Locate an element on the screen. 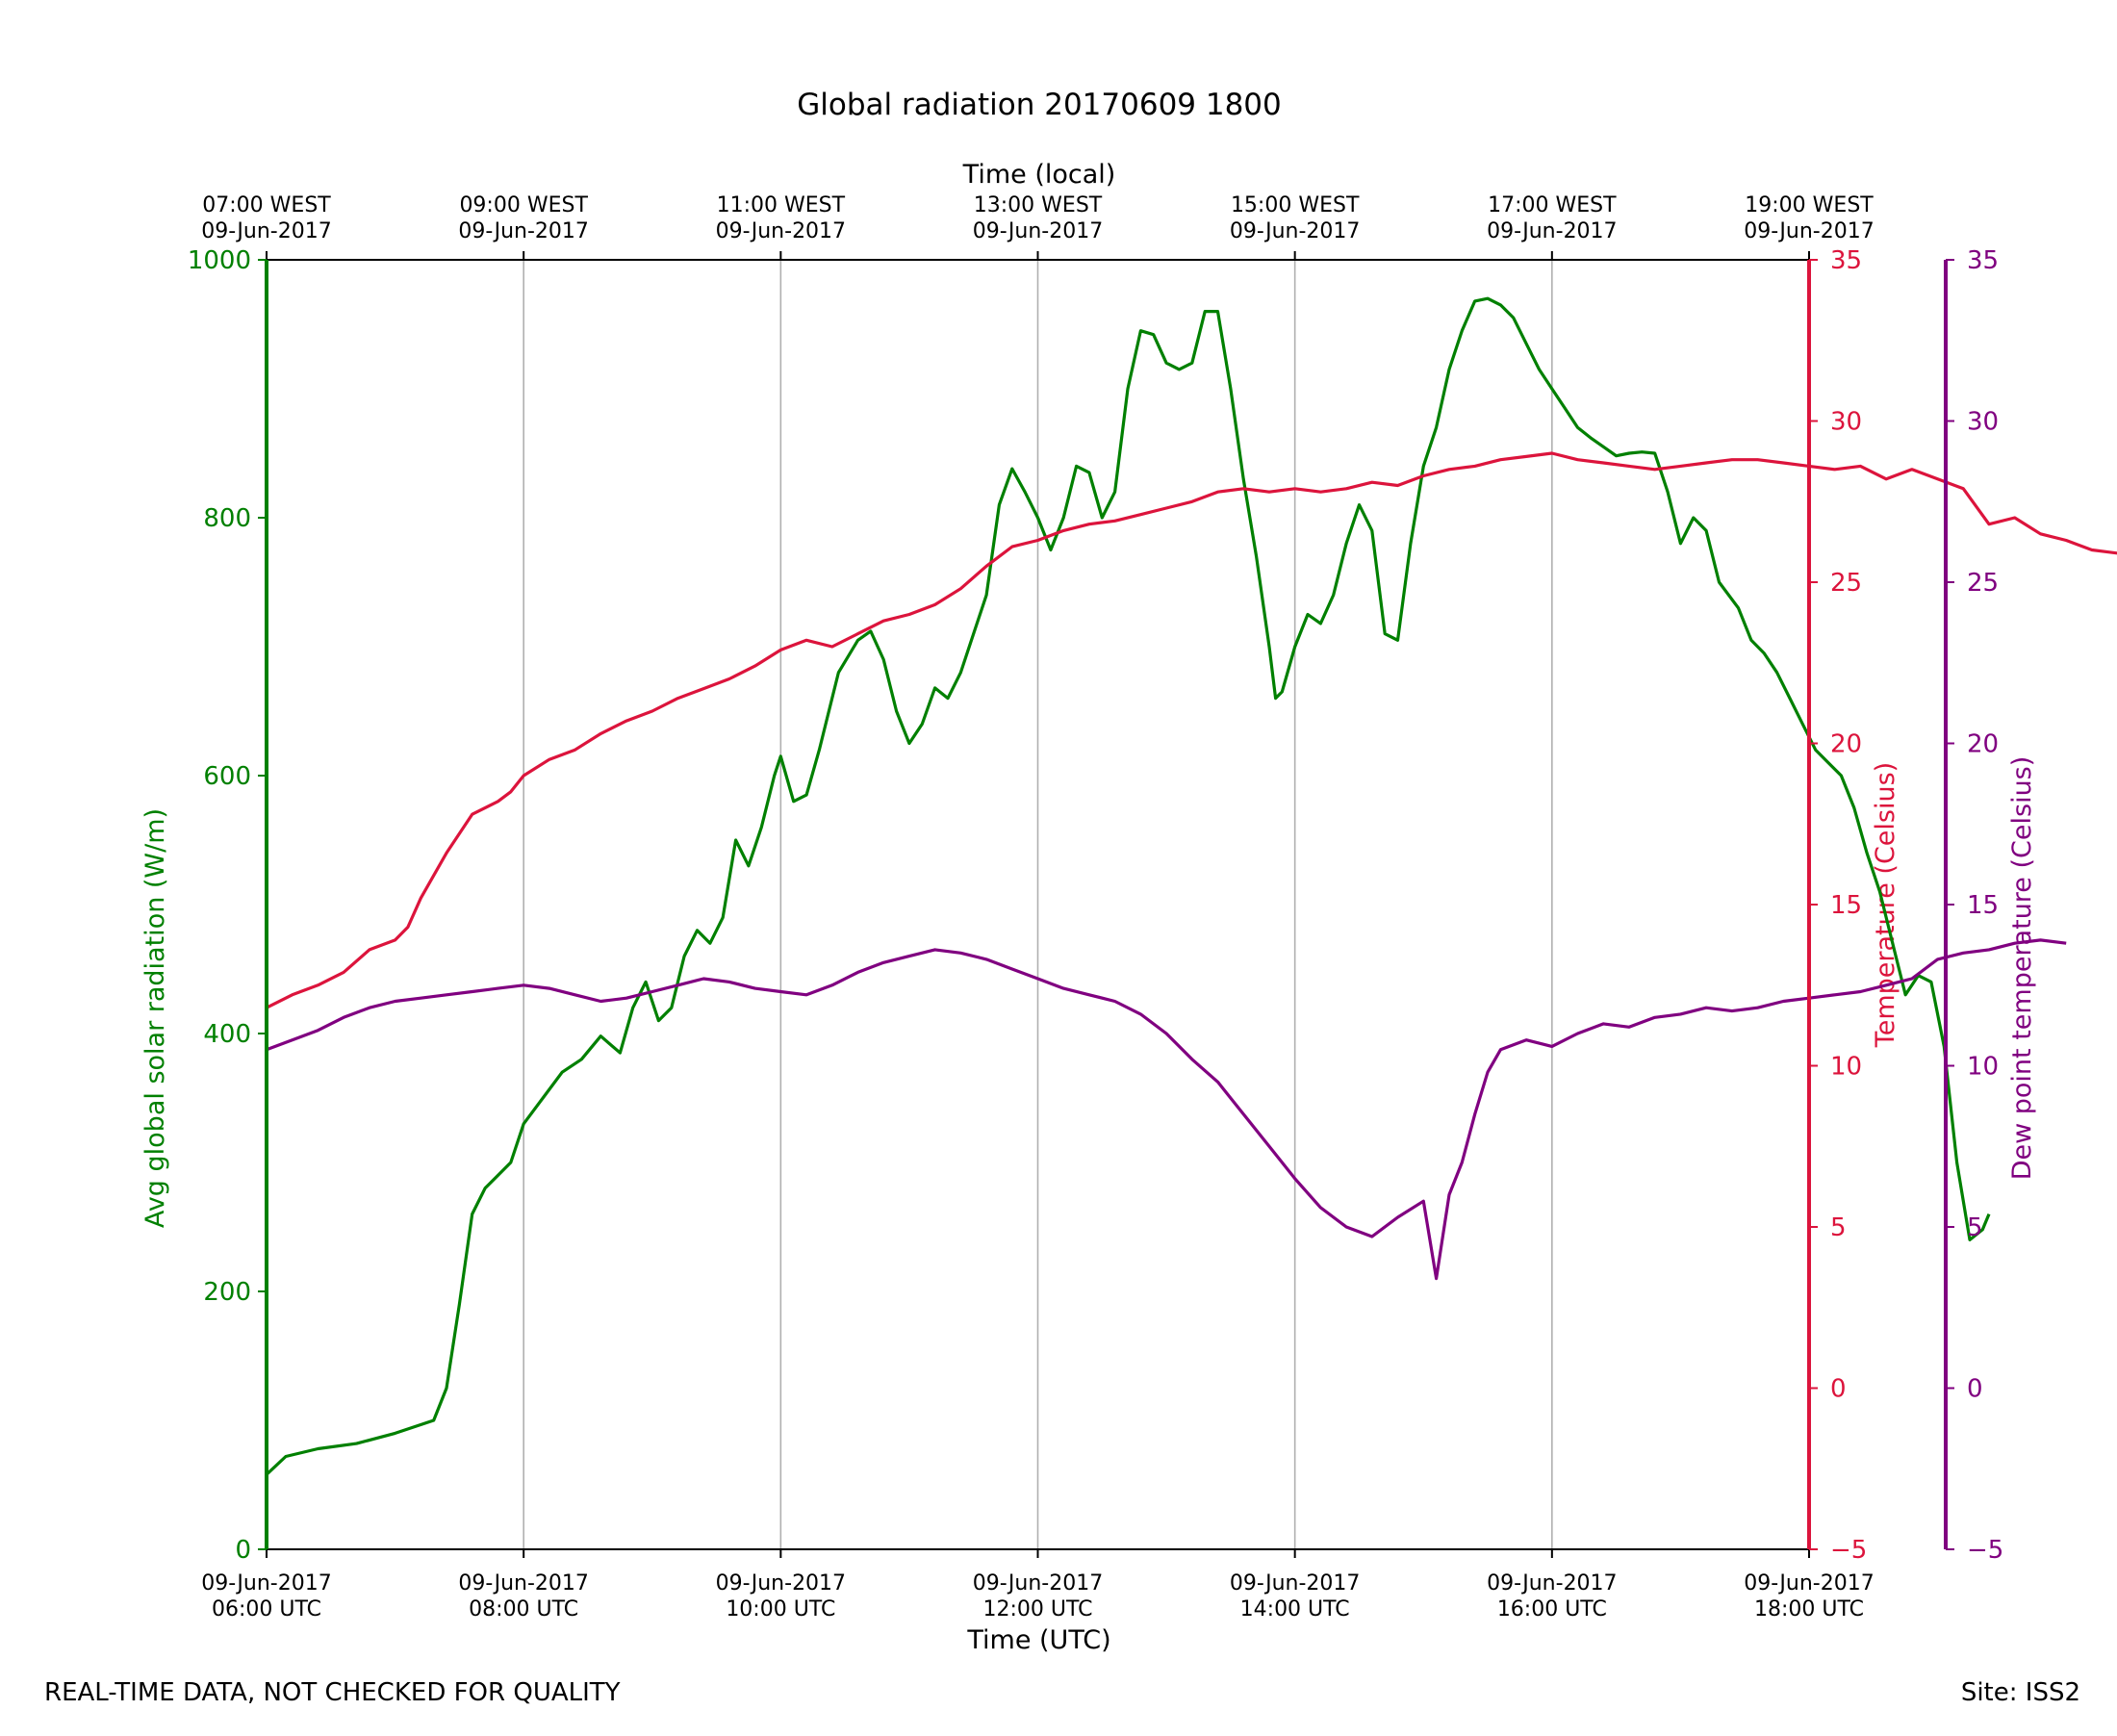 This screenshot has height=1736, width=2117. x-tick-label-bottom: 06:00 UTC is located at coordinates (266, 1609).